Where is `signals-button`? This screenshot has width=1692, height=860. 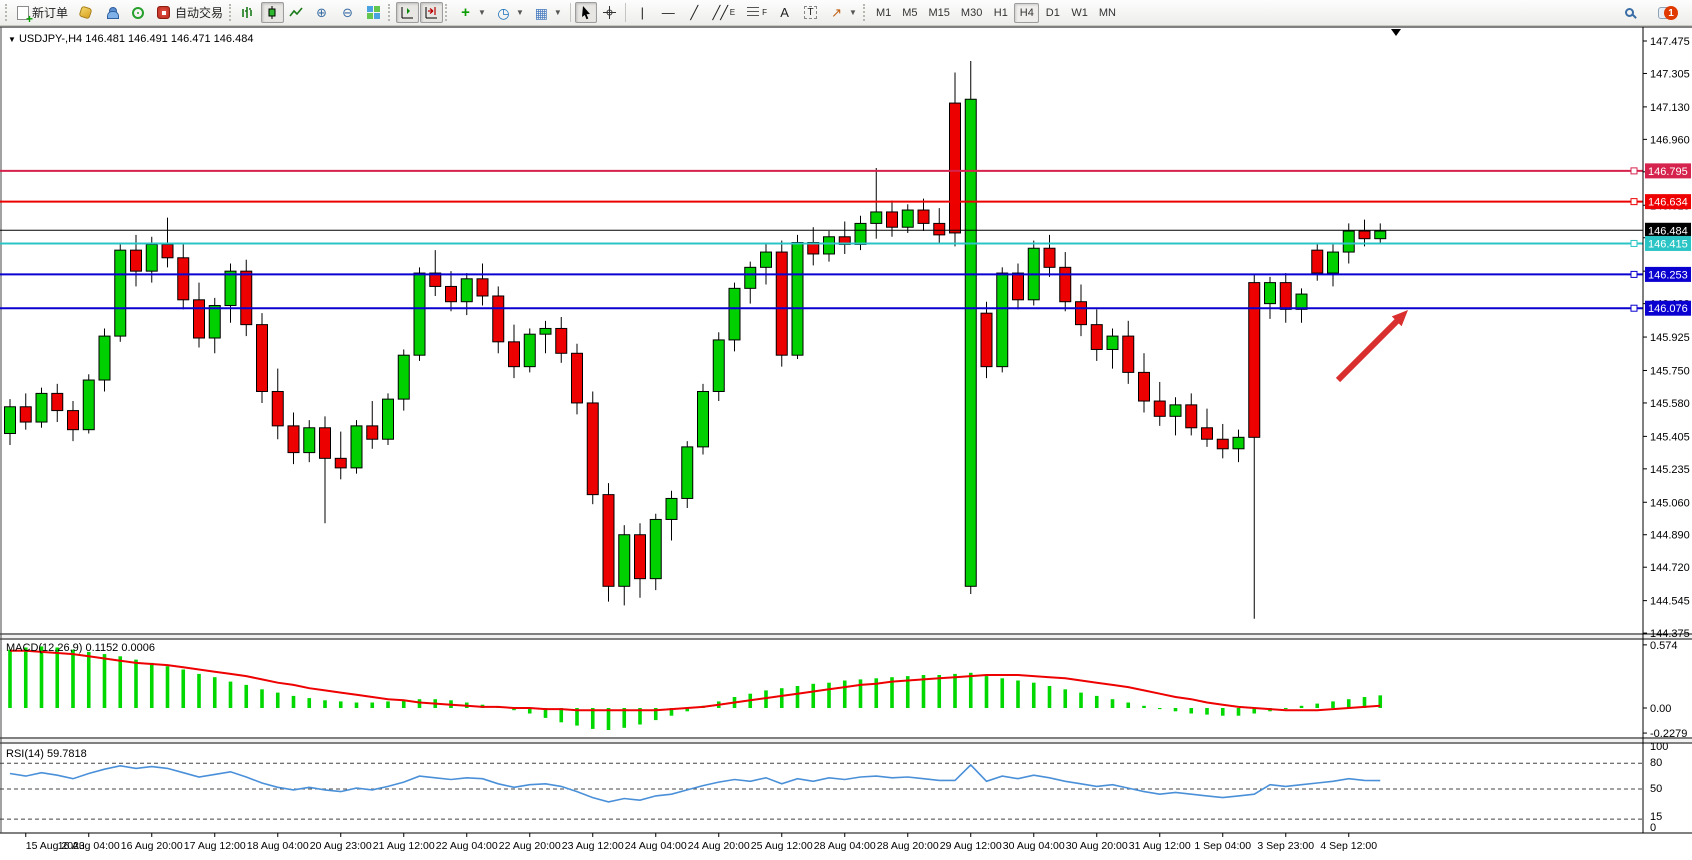 signals-button is located at coordinates (137, 12).